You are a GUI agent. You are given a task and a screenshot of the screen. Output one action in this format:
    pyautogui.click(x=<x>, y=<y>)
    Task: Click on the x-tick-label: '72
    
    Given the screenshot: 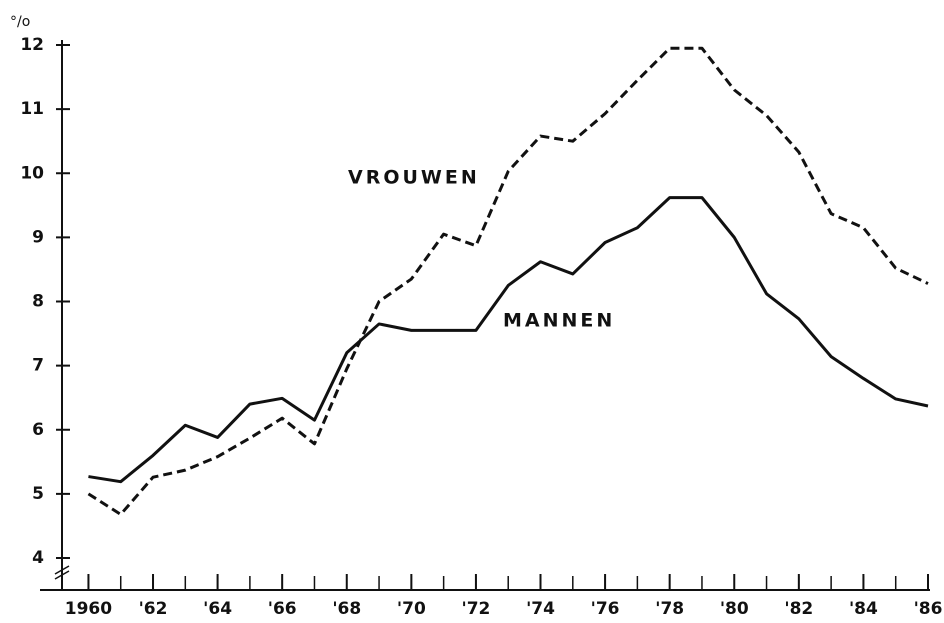 What is the action you would take?
    pyautogui.click(x=475, y=609)
    